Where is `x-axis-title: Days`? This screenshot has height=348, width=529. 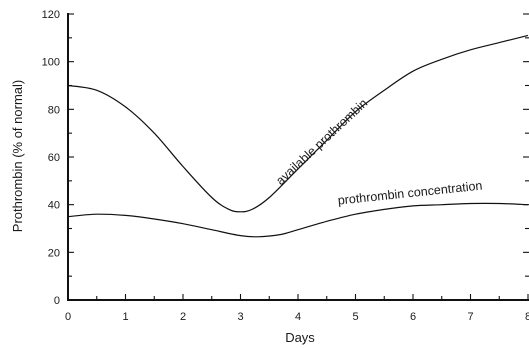 x-axis-title: Days is located at coordinates (300, 337).